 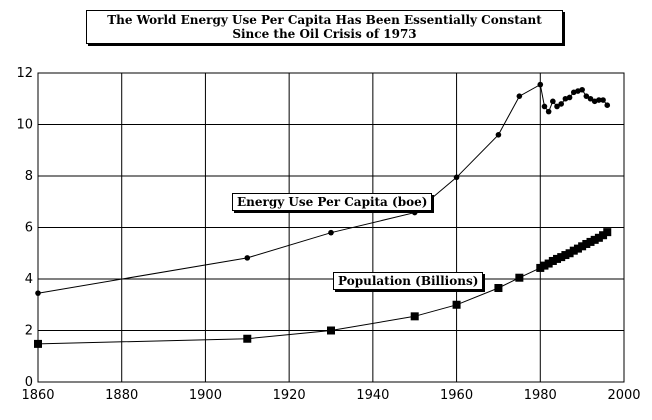 I want to click on x-tick-label: 1940, so click(x=372, y=395).